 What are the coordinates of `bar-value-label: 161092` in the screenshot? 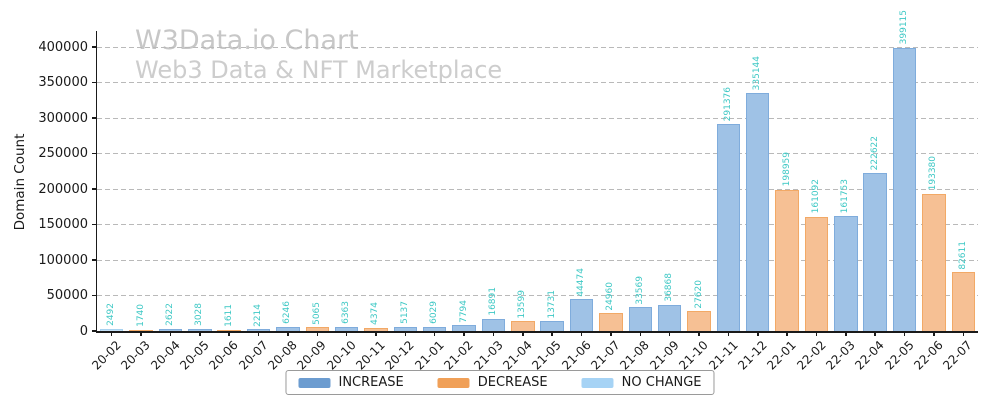 It's located at (815, 196).